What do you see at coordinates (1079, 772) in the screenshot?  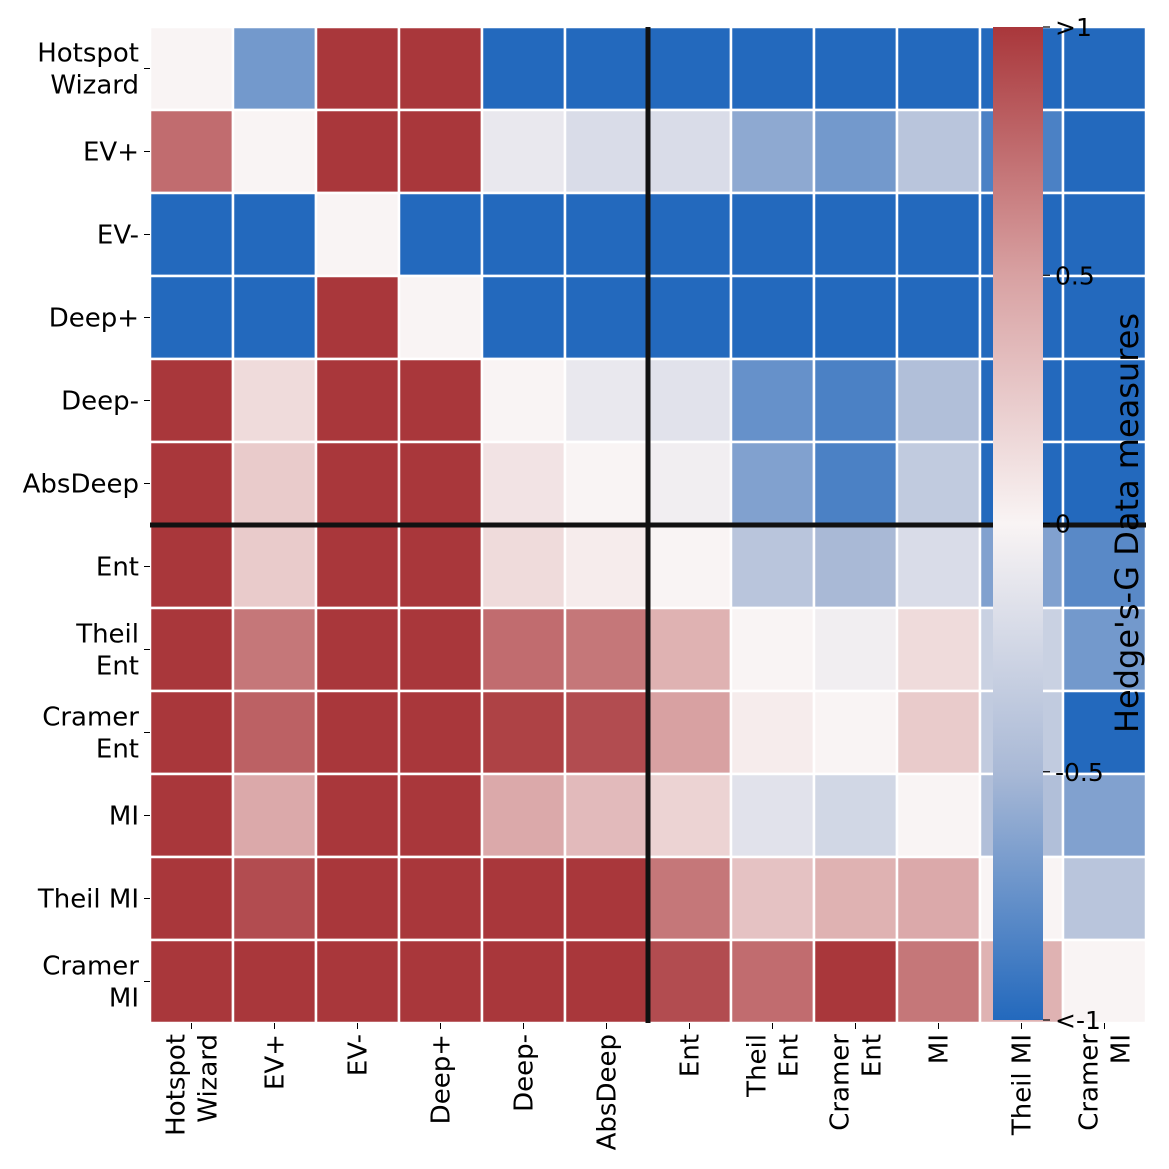 I see `colorbar-tick-label: -0.5` at bounding box center [1079, 772].